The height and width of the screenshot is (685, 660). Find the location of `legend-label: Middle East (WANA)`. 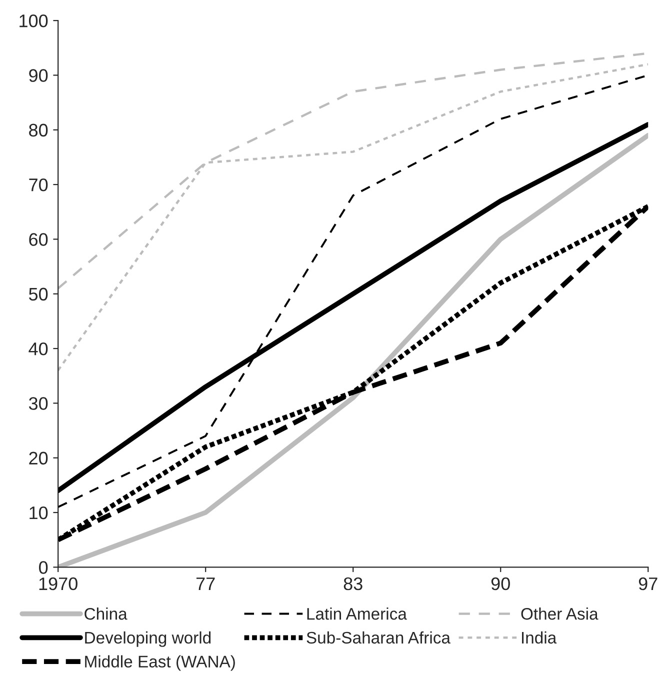

legend-label: Middle East (WANA) is located at coordinates (160, 663).